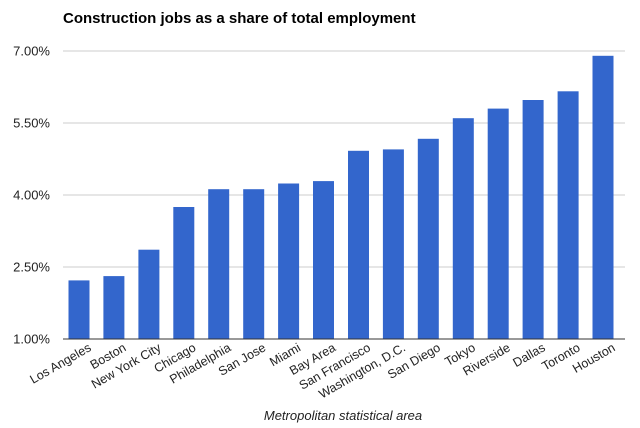 Image resolution: width=640 pixels, height=428 pixels. Describe the element at coordinates (343, 415) in the screenshot. I see `x-axis-label: Metropolitan statistical area` at that location.